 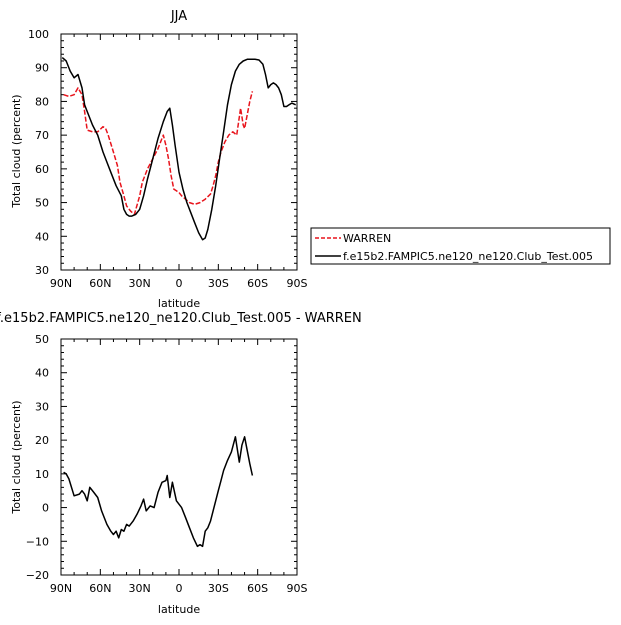 I want to click on y-tick-label: 80, so click(x=42, y=101).